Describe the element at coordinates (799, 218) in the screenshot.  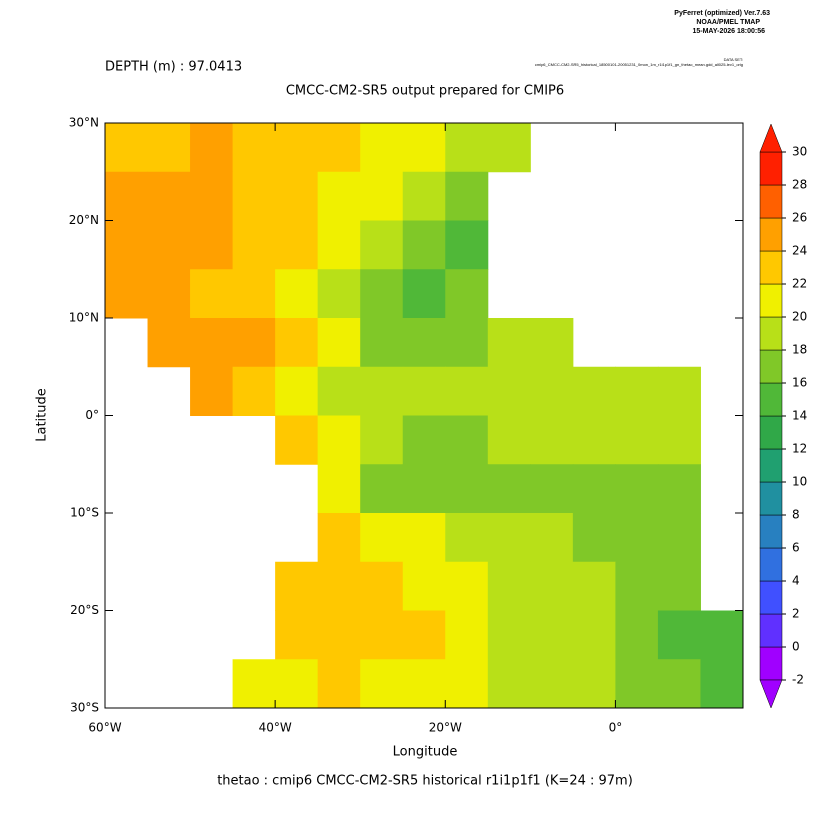
I see `colorbar-label: 26` at that location.